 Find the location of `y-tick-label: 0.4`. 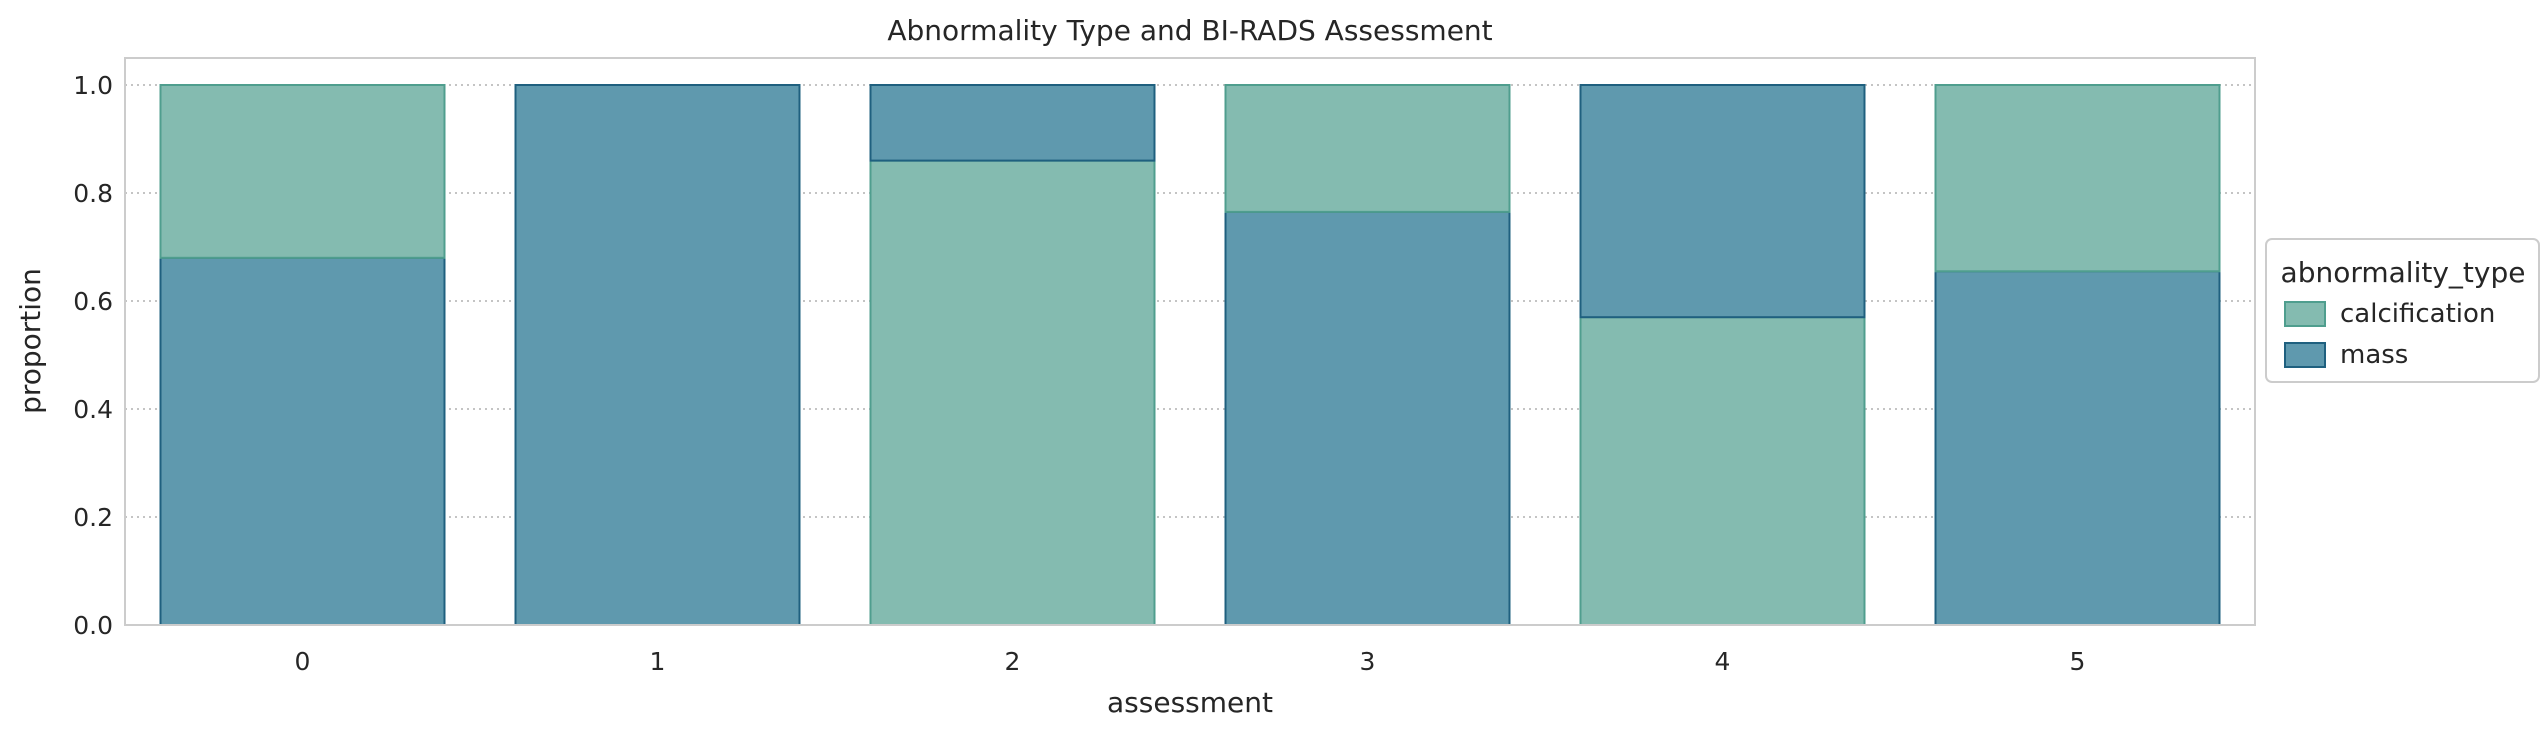

y-tick-label: 0.4 is located at coordinates (93, 409).